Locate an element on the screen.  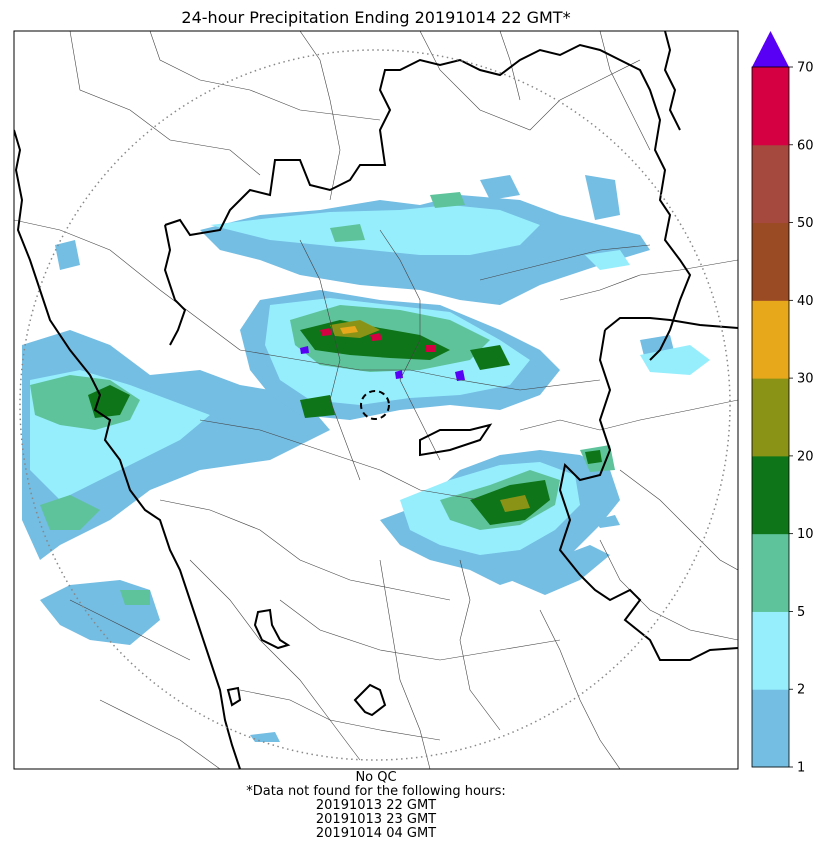
colorbar-segments is located at coordinates (770, 417).